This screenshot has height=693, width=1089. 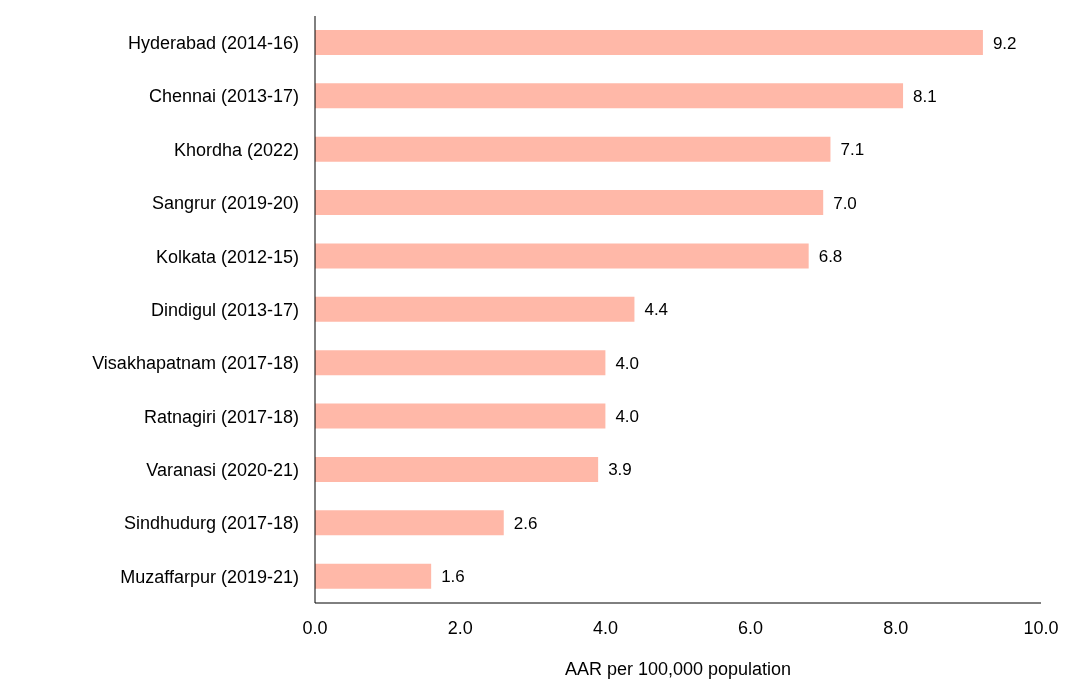 I want to click on data-label: 3.9, so click(x=620, y=470).